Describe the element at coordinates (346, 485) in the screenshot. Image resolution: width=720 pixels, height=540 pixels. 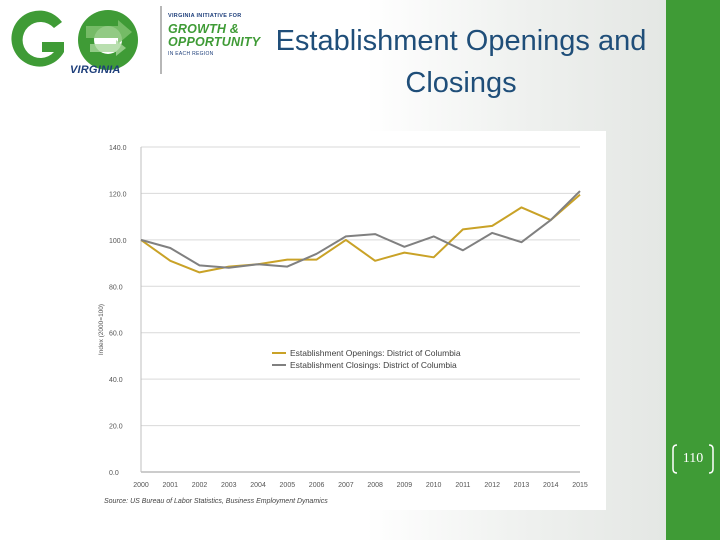
I see `x-tick-label: 2007` at that location.